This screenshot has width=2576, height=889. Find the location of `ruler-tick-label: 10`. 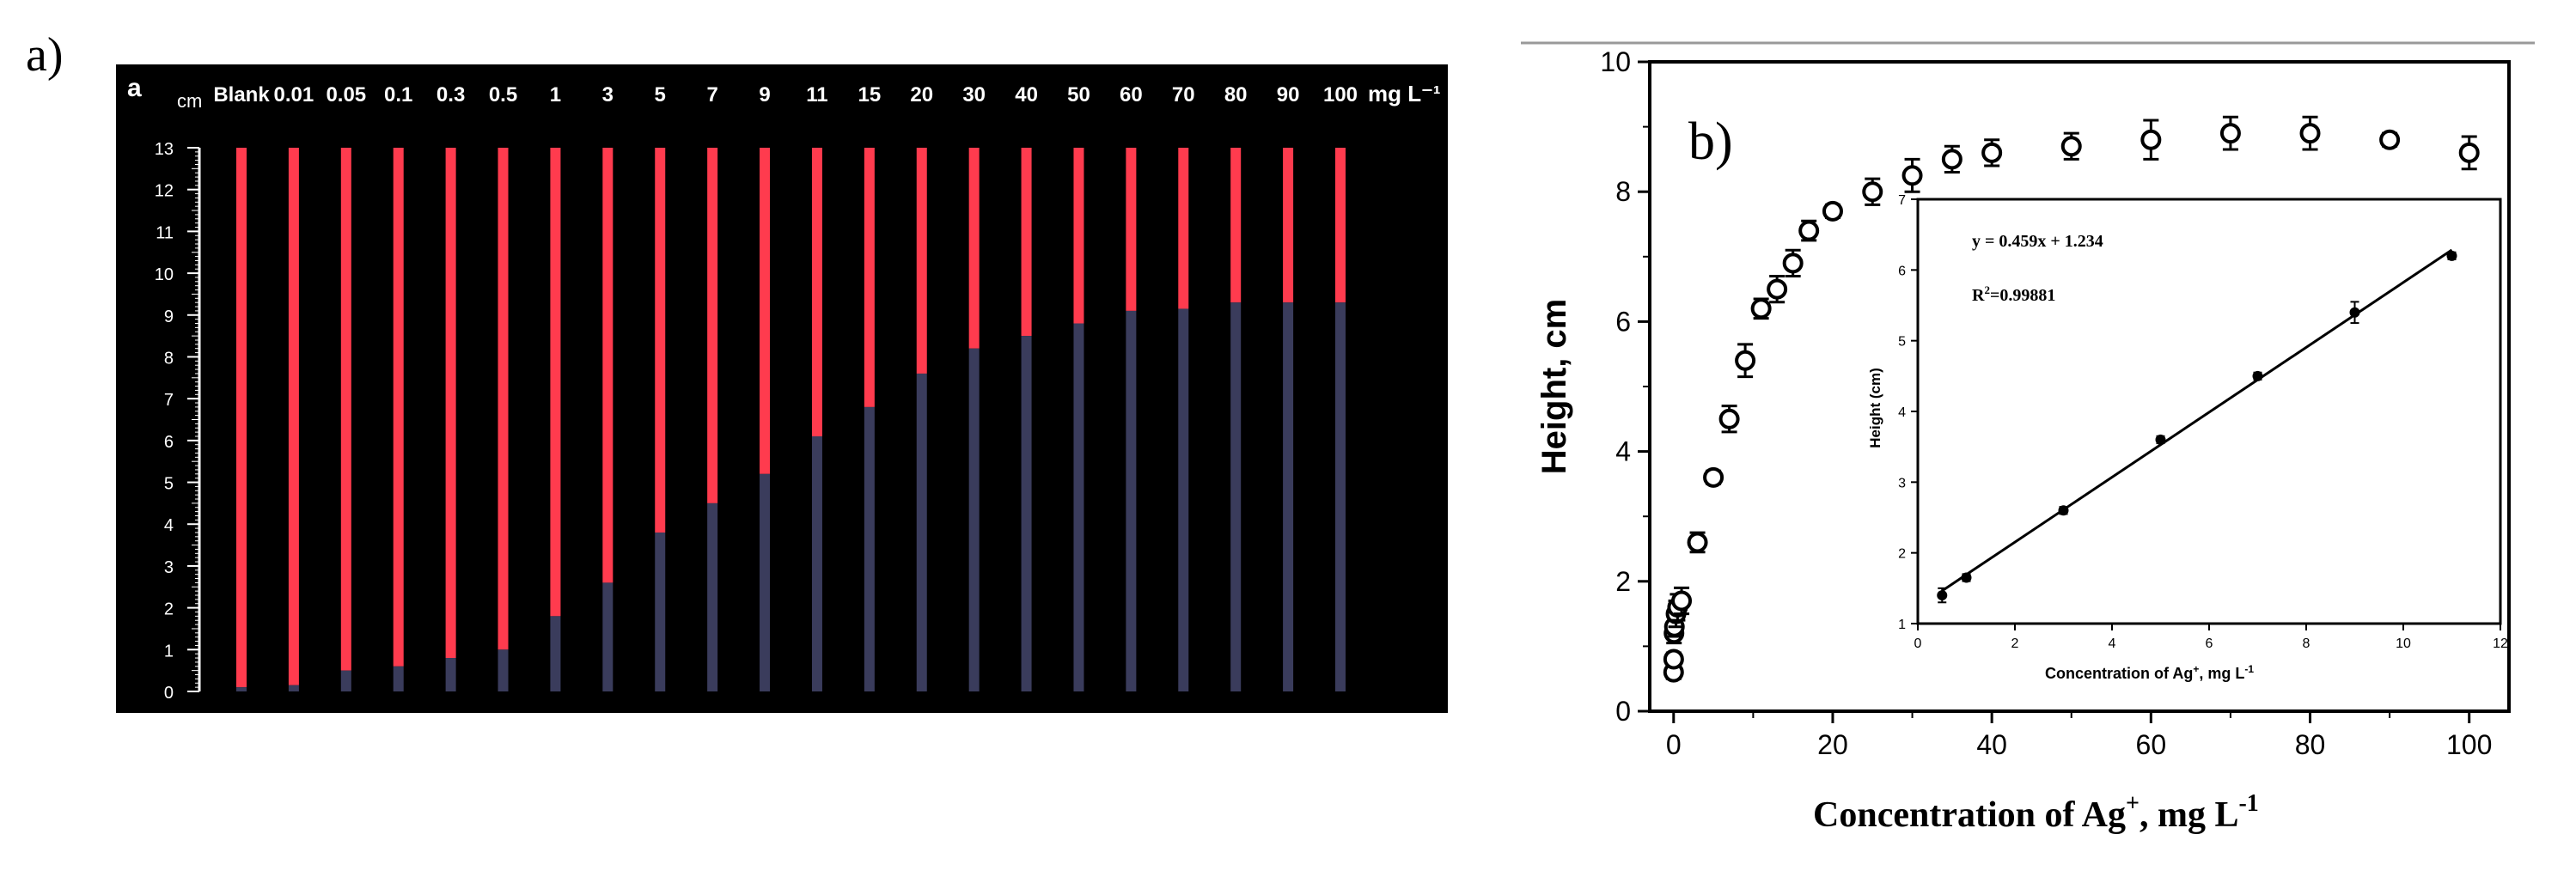

ruler-tick-label: 10 is located at coordinates (164, 274).